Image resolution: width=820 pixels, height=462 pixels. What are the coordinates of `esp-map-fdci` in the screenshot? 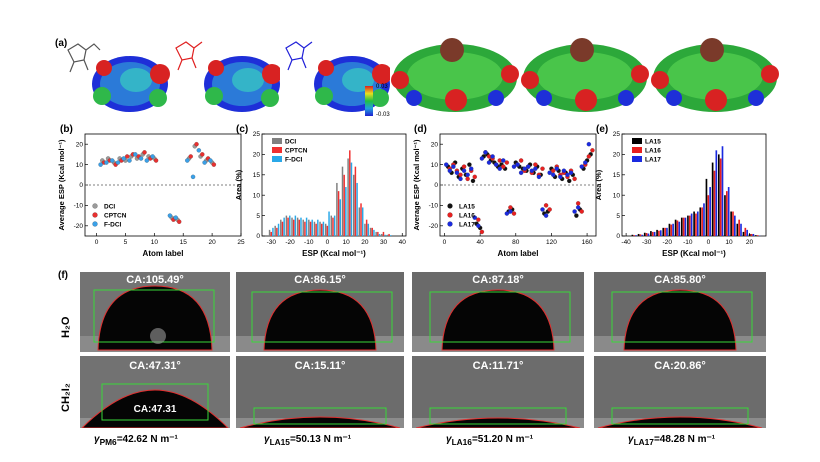 It's located at (336, 74).